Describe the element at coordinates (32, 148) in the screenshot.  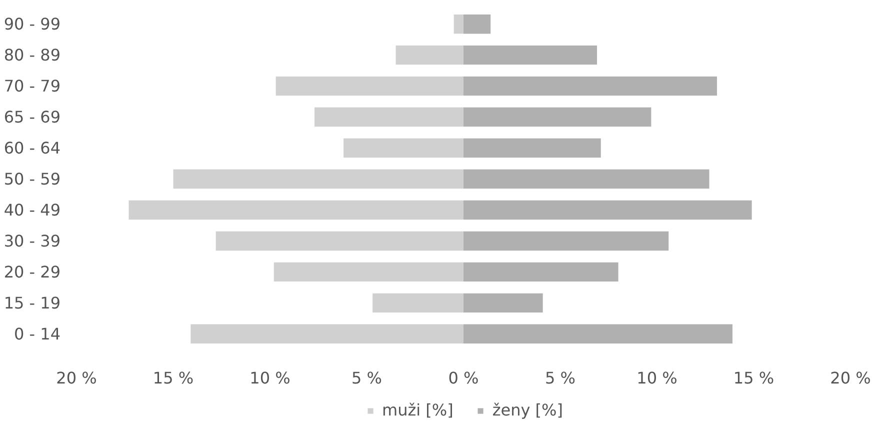
I see `y-tick-label: 60 - 64` at that location.